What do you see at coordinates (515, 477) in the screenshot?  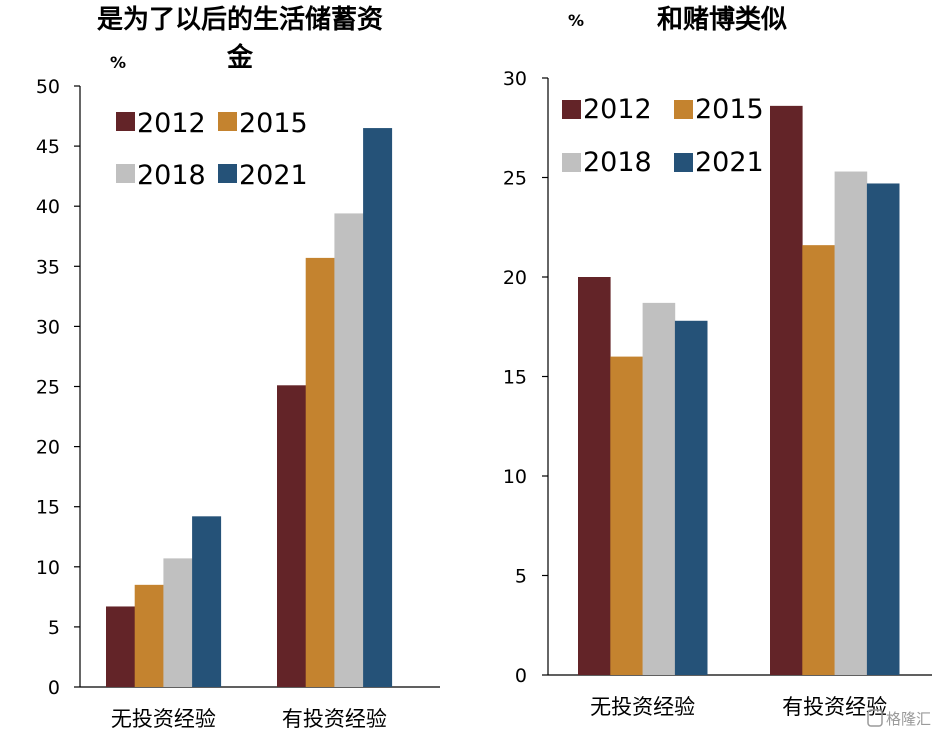 I see `chart2-y-tick-label: 10` at bounding box center [515, 477].